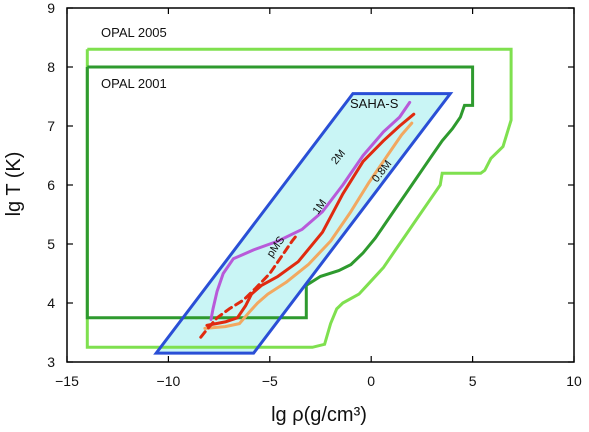  I want to click on x-tick-label-0: 0, so click(371, 381).